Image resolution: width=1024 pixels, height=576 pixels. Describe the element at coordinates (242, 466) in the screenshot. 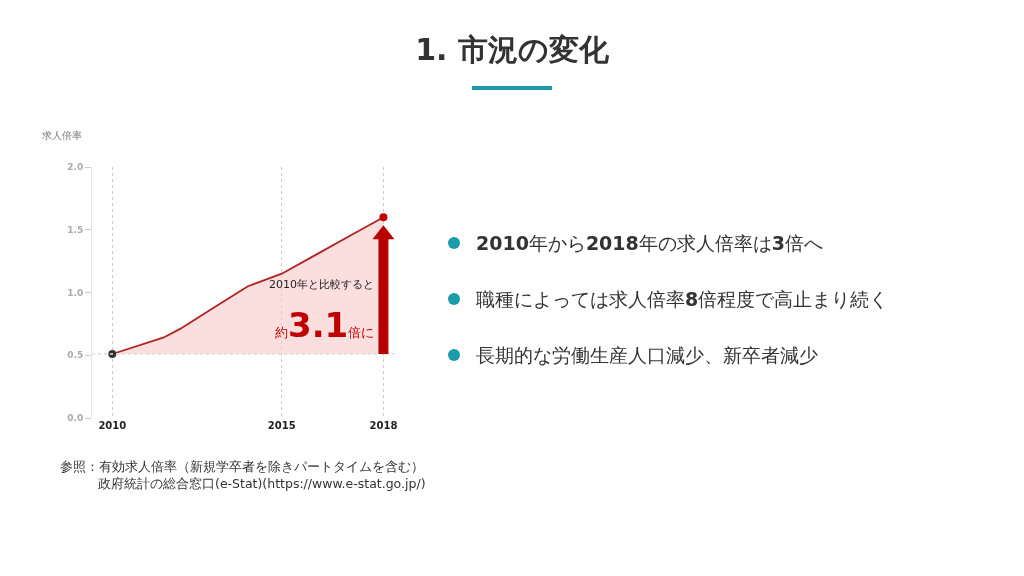

I see `text: 参照：有効求人倍率（新規学卒者を除きパートタイムを含む）` at that location.